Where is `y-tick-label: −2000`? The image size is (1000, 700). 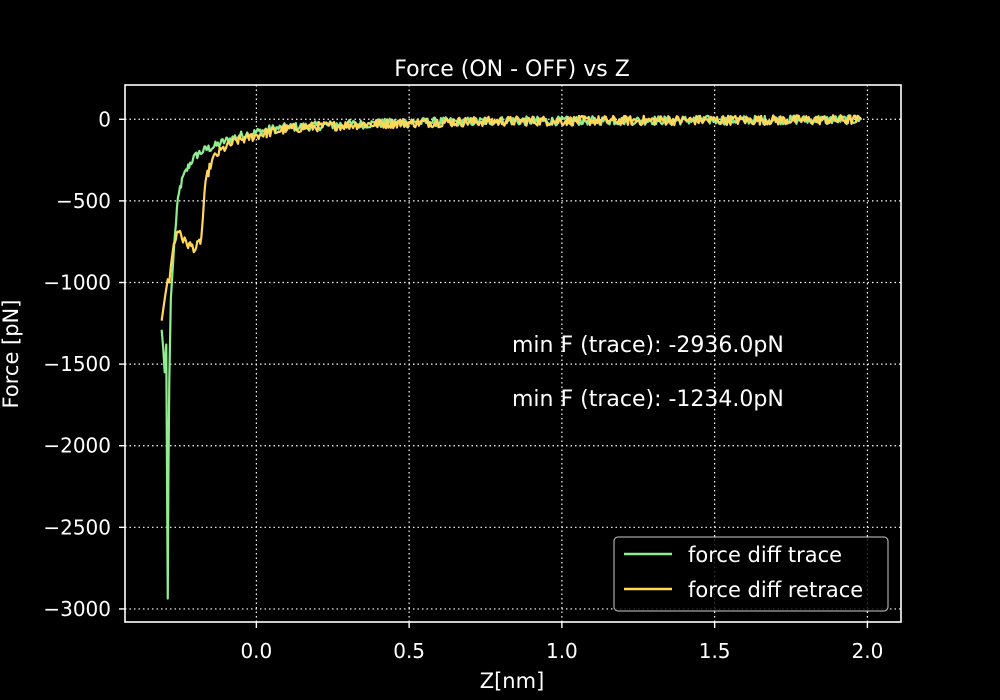 y-tick-label: −2000 is located at coordinates (77, 446).